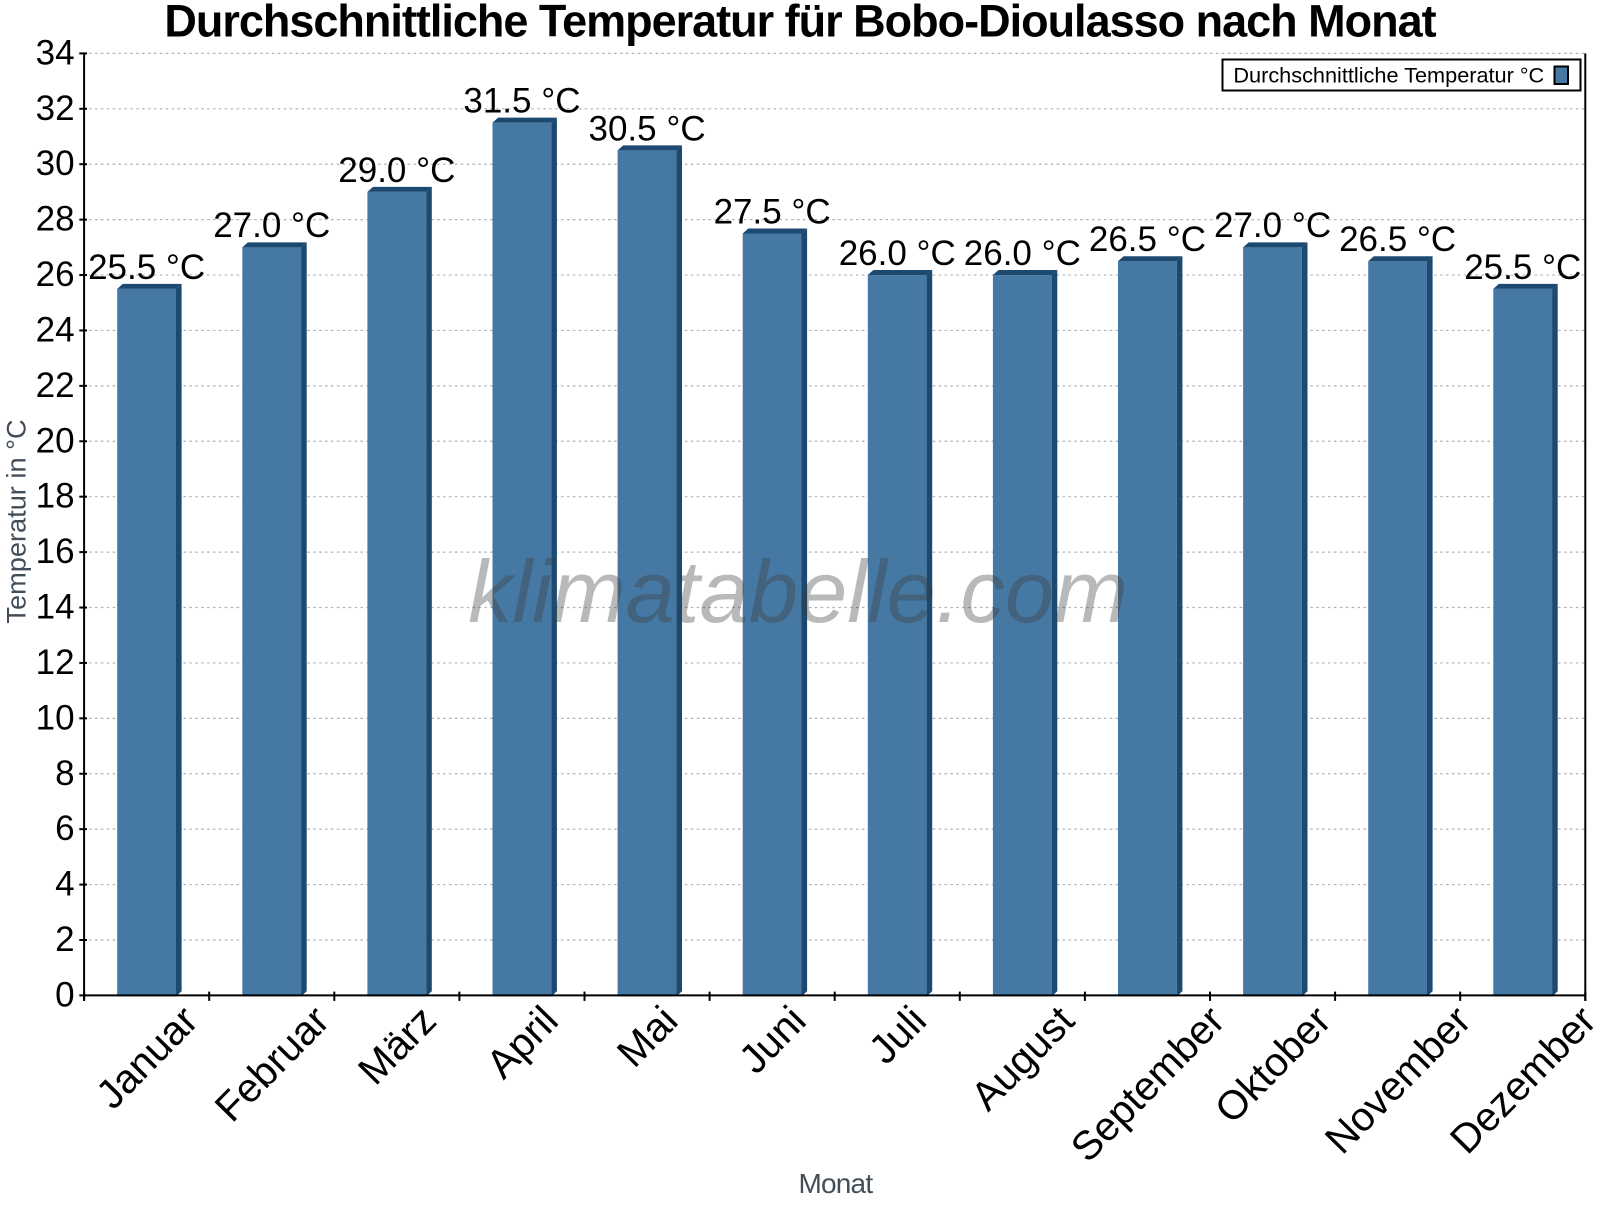 The image size is (1600, 1205). I want to click on svg-text: 27.5 °C, so click(772, 211).